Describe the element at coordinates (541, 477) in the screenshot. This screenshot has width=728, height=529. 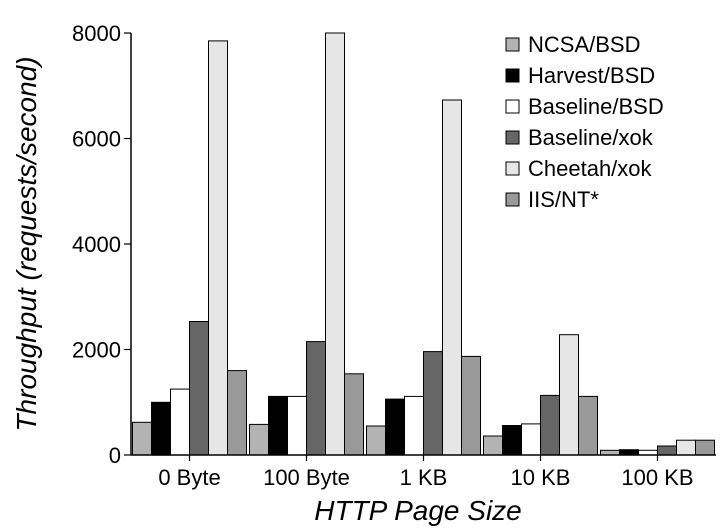
I see `x-tick-label: 10 KB` at that location.